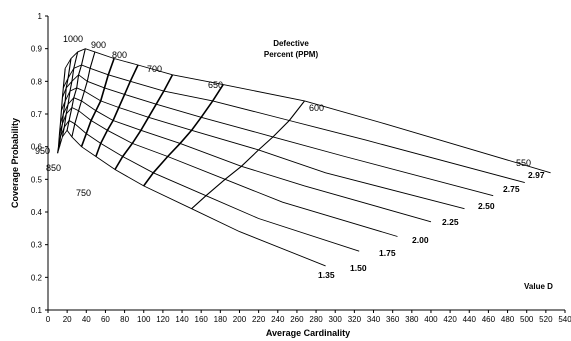  What do you see at coordinates (527, 319) in the screenshot?
I see `x-tick-label: 500` at bounding box center [527, 319].